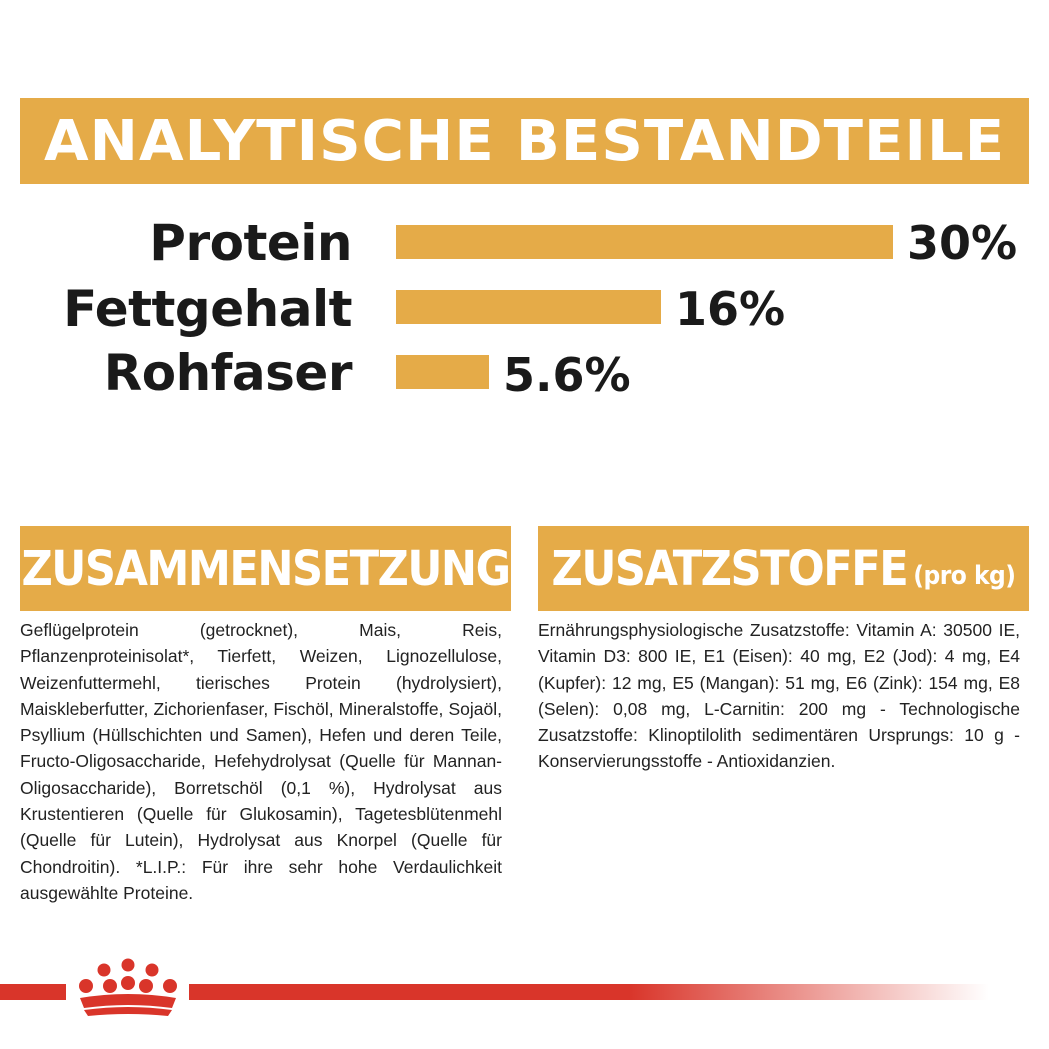  I want to click on composition-header: ZUSAMMENSETZUNG, so click(265, 568).